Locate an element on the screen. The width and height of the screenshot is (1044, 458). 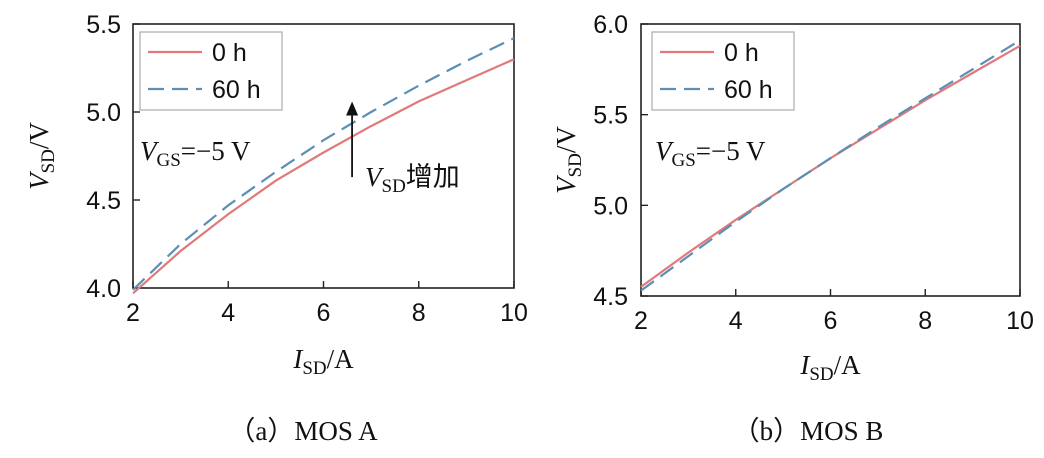
annotation-rest: 增加 is located at coordinates (433, 177).